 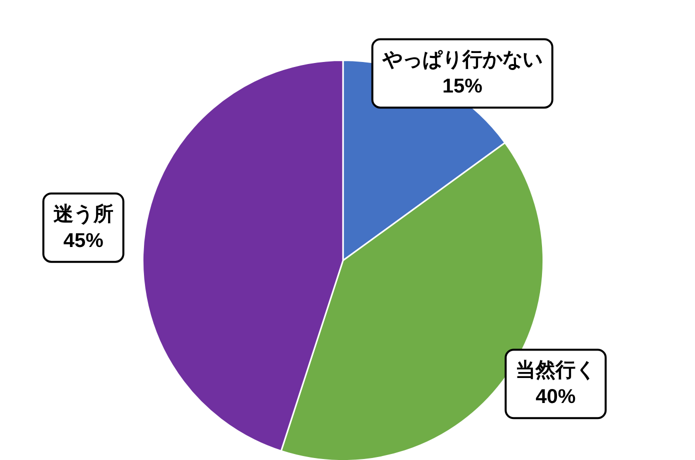 I want to click on slice-label: 当然行く, so click(x=556, y=371).